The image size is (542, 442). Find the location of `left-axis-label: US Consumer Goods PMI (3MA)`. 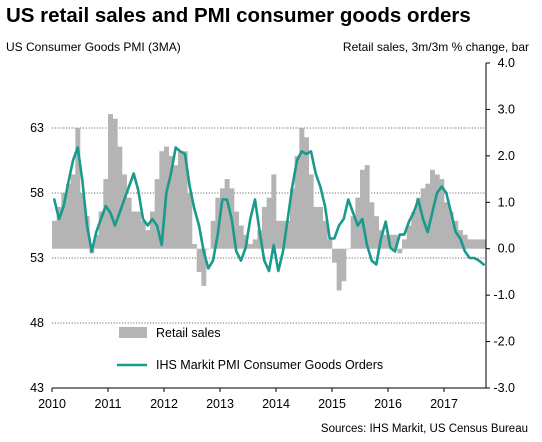

left-axis-label: US Consumer Goods PMI (3MA) is located at coordinates (93, 47).